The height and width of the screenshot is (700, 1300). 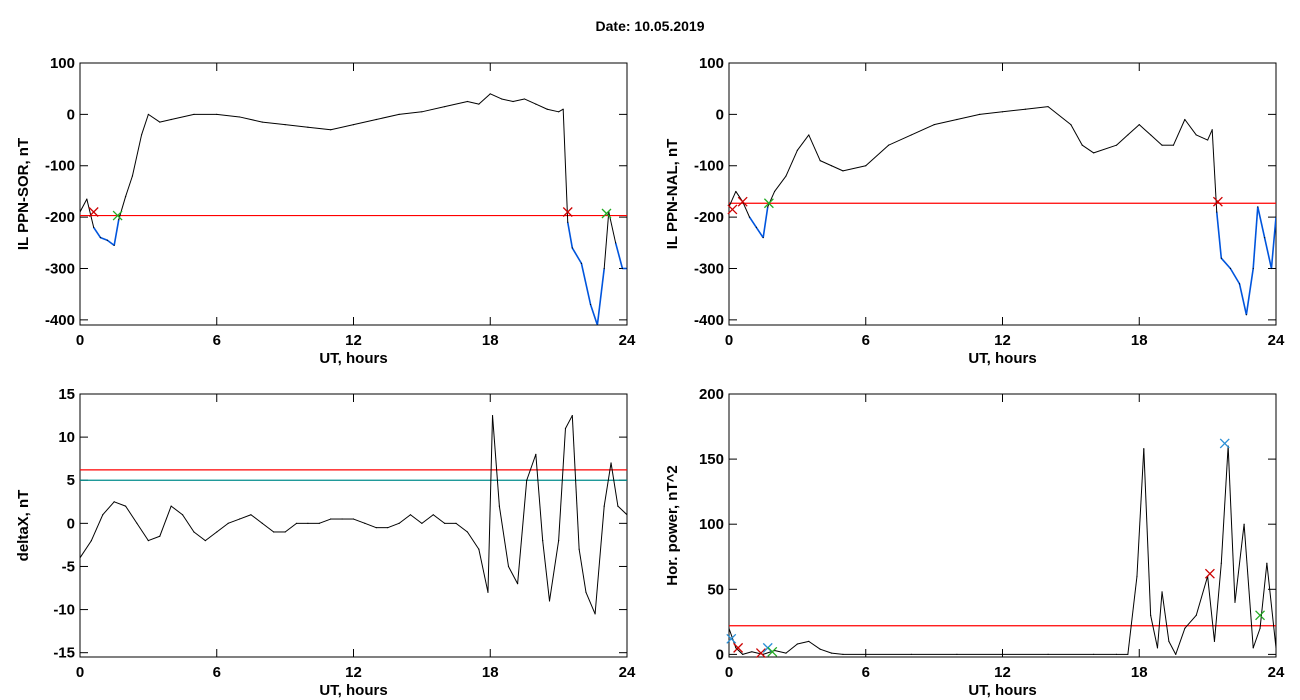 What do you see at coordinates (709, 320) in the screenshot?
I see `y-tick-label: -400` at bounding box center [709, 320].